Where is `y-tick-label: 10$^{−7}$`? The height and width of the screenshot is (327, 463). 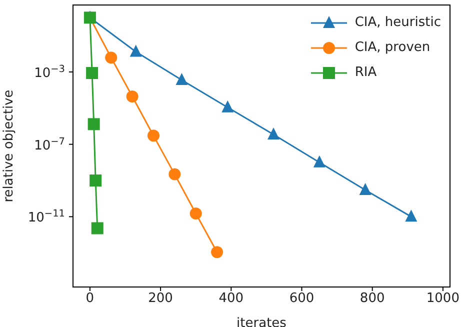
y-tick-label: 10$^{−7}$ is located at coordinates (49, 145).